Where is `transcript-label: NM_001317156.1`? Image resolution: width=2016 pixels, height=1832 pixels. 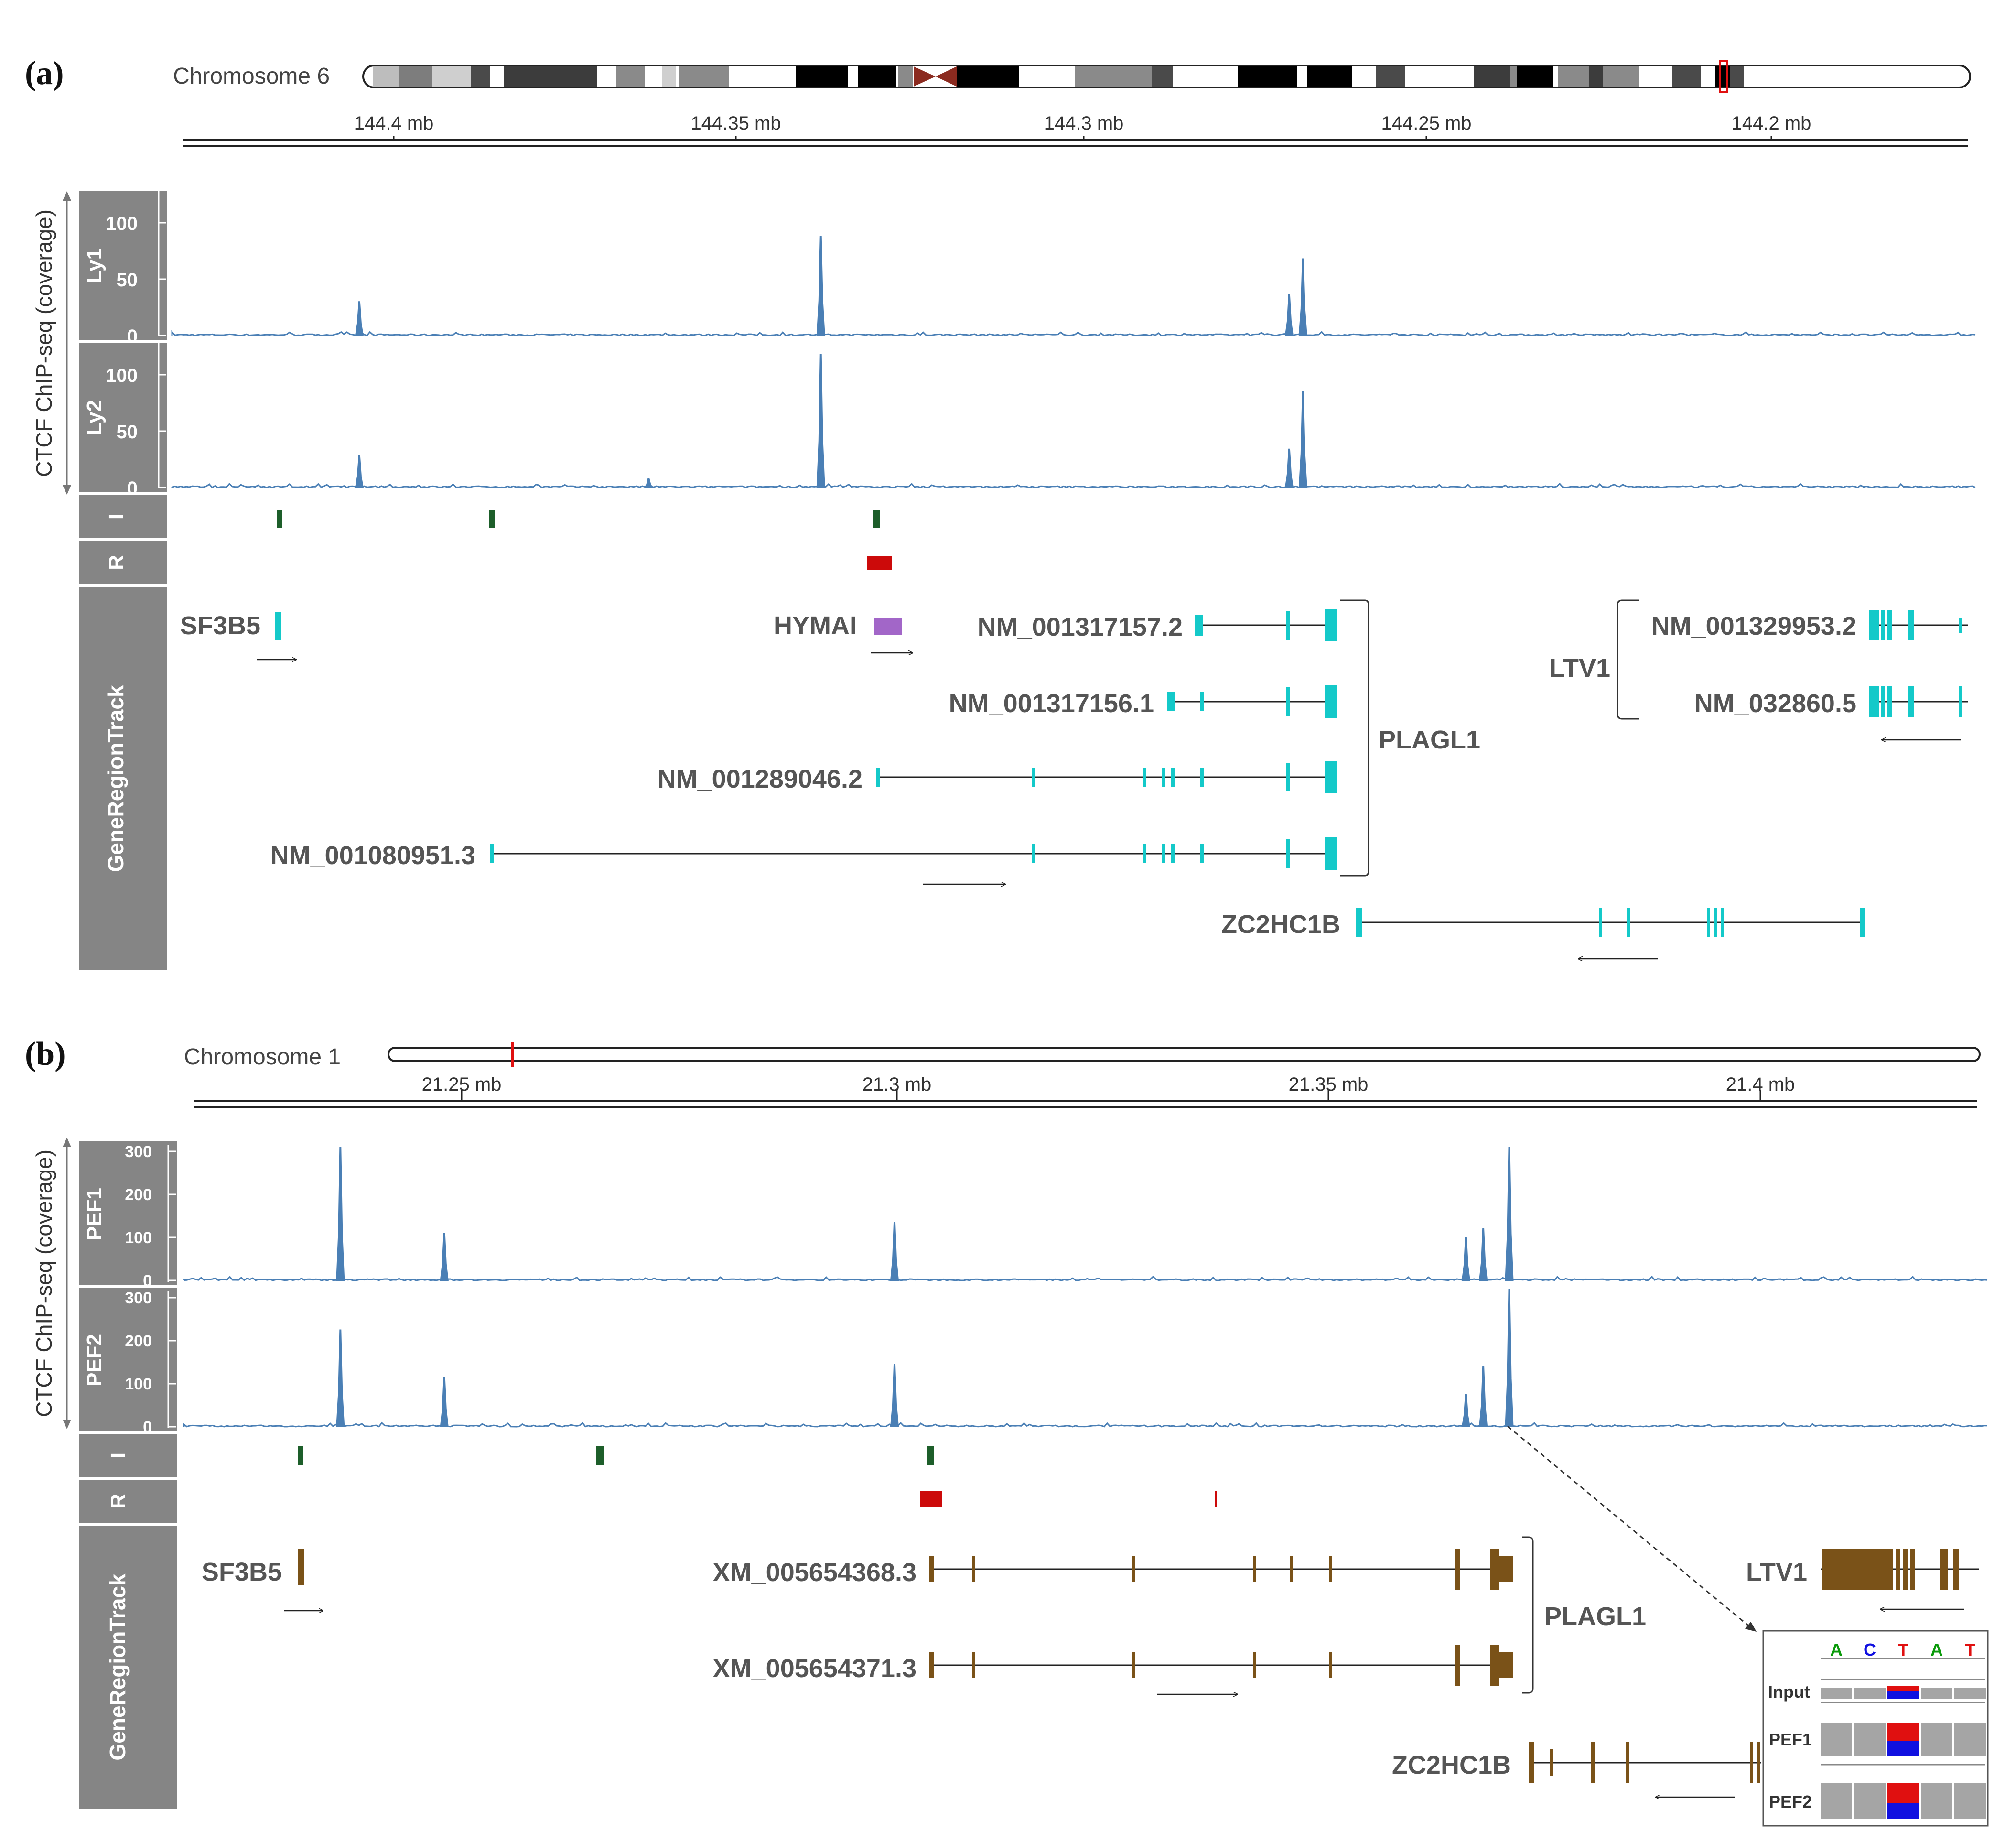
transcript-label: NM_001317156.1 is located at coordinates (1051, 703).